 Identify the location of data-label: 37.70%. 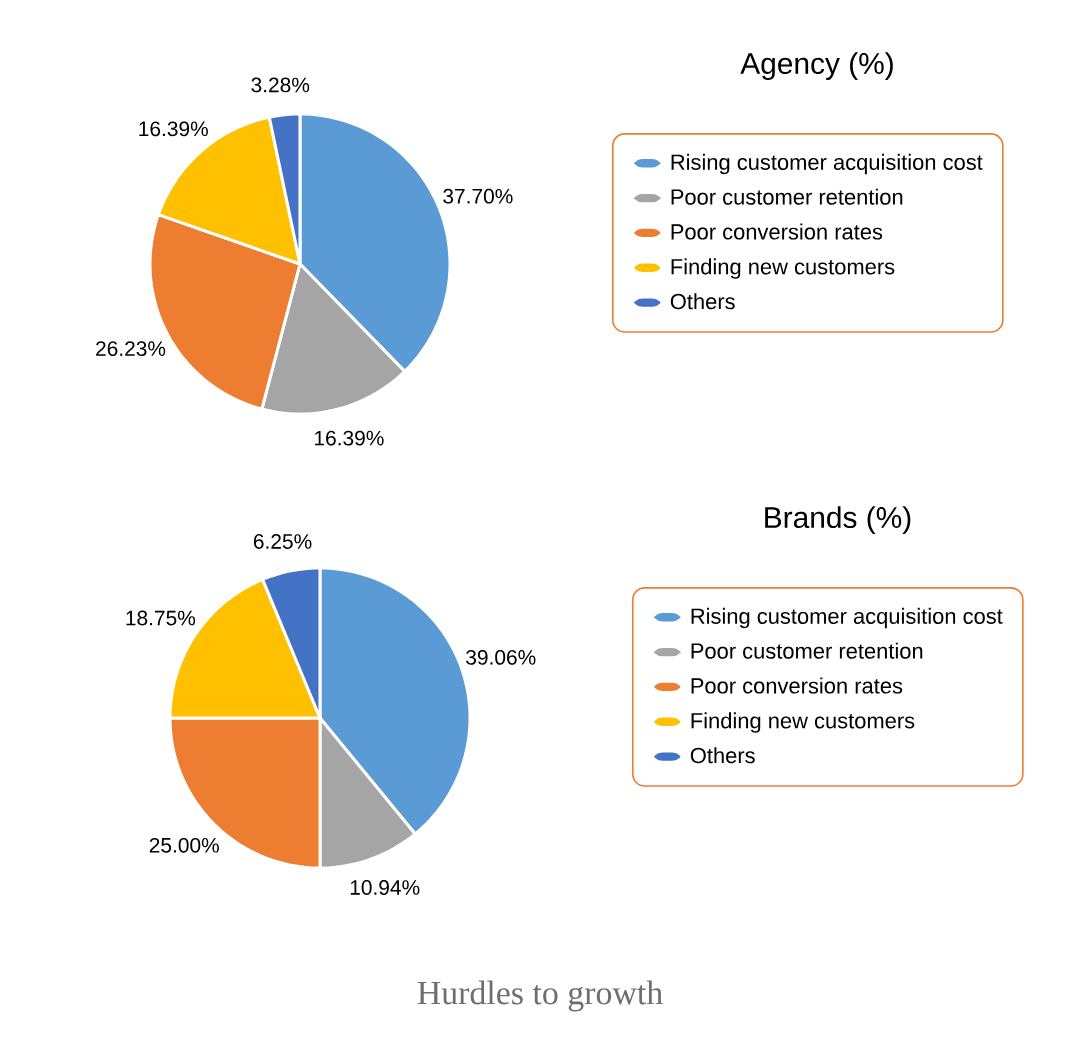
(478, 196).